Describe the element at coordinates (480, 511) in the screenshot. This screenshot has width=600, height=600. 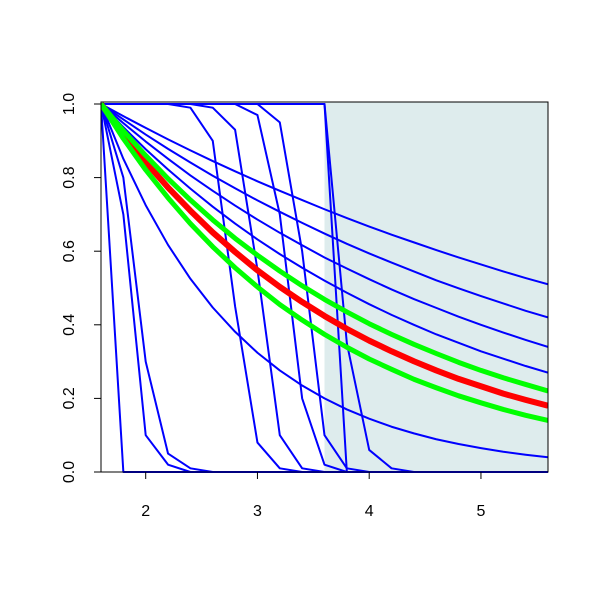
I see `x-tick-label: 5` at that location.